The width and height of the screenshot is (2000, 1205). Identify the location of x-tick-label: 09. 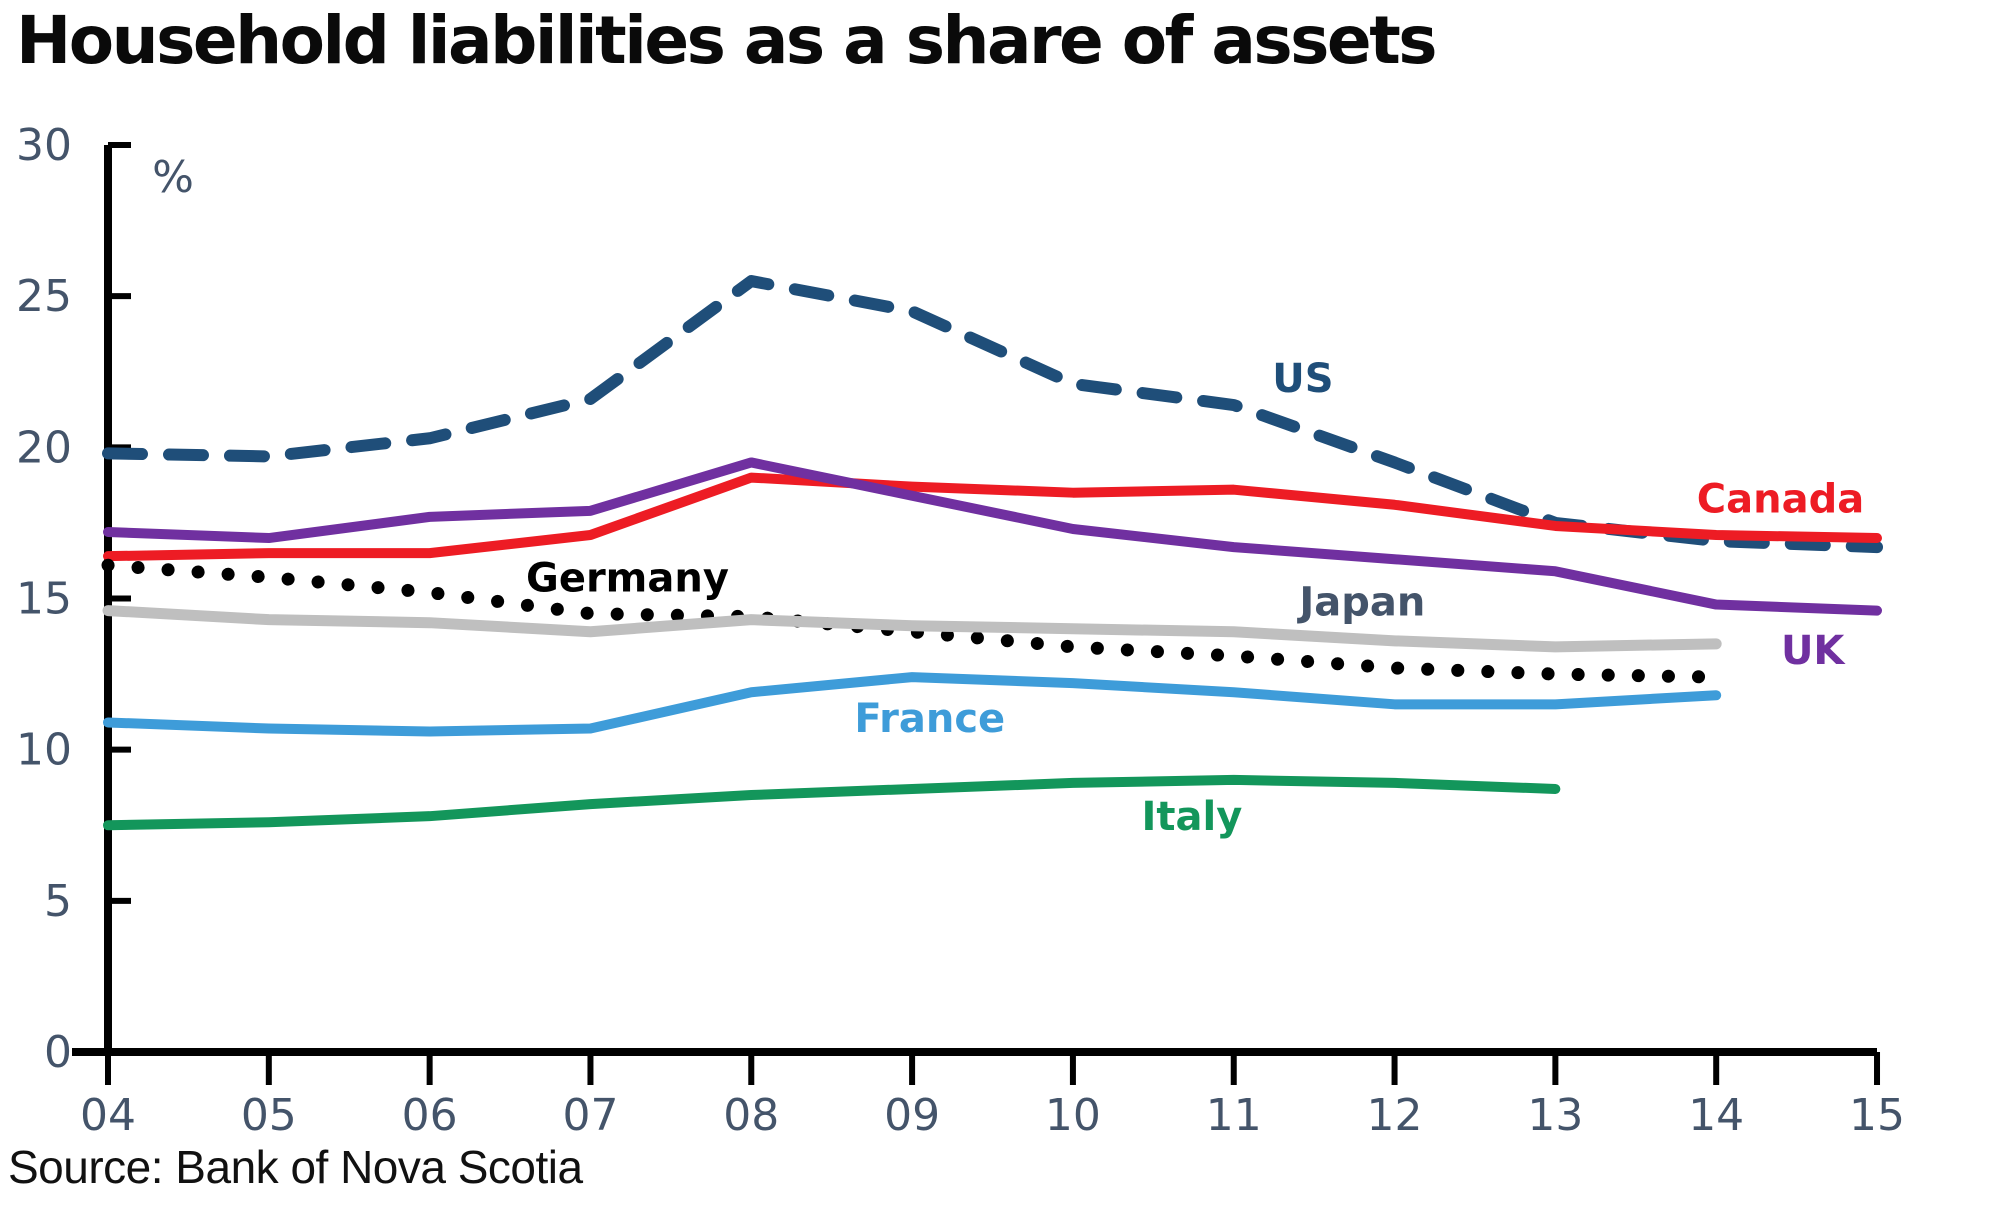
(912, 1115).